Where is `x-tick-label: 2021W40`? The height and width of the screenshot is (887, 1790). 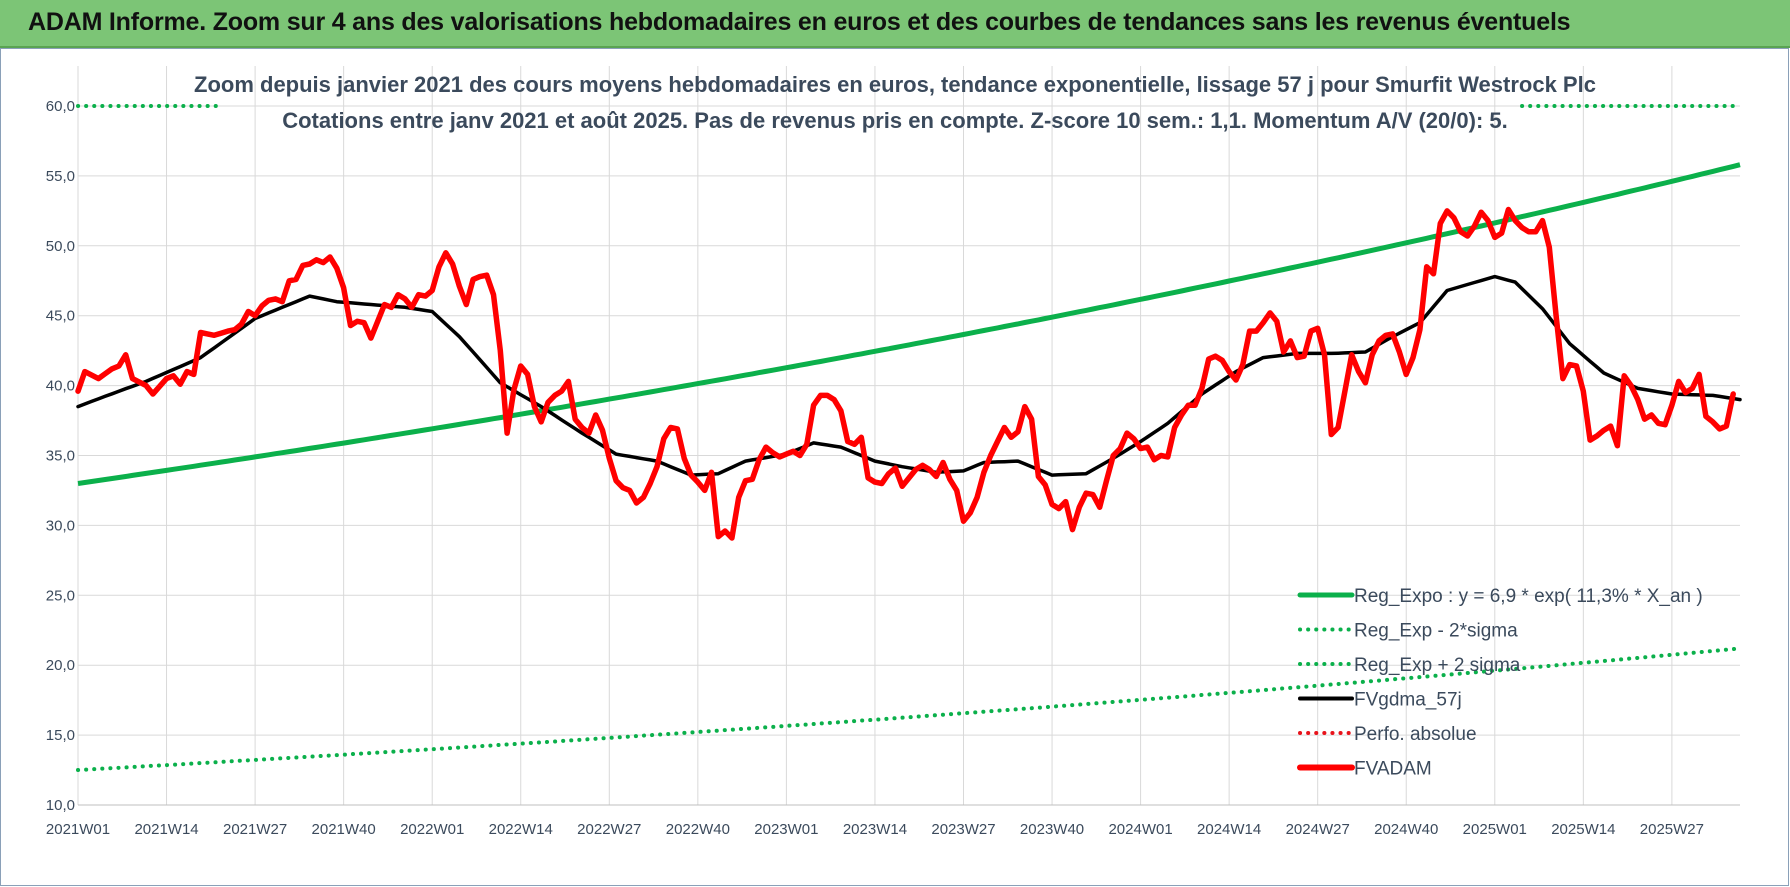
x-tick-label: 2021W40 is located at coordinates (344, 829).